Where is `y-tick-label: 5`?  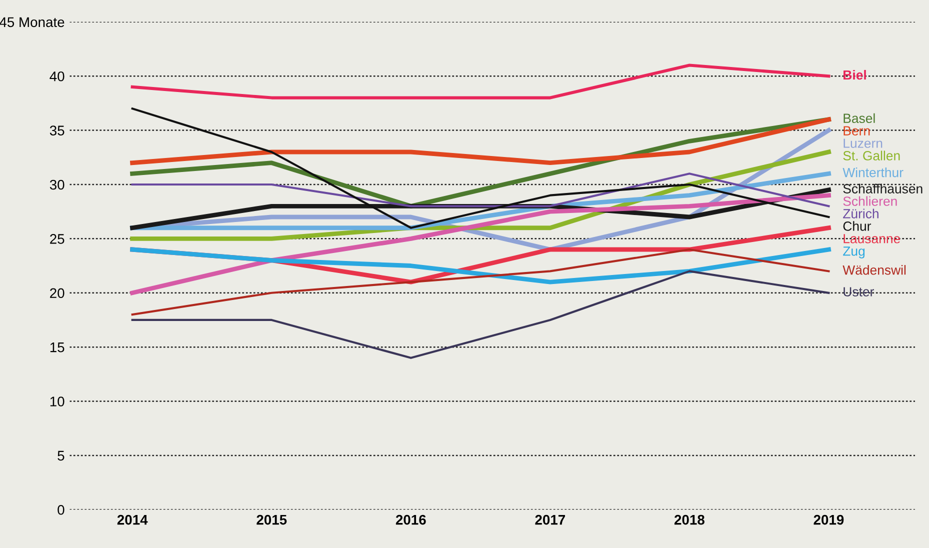 y-tick-label: 5 is located at coordinates (61, 455).